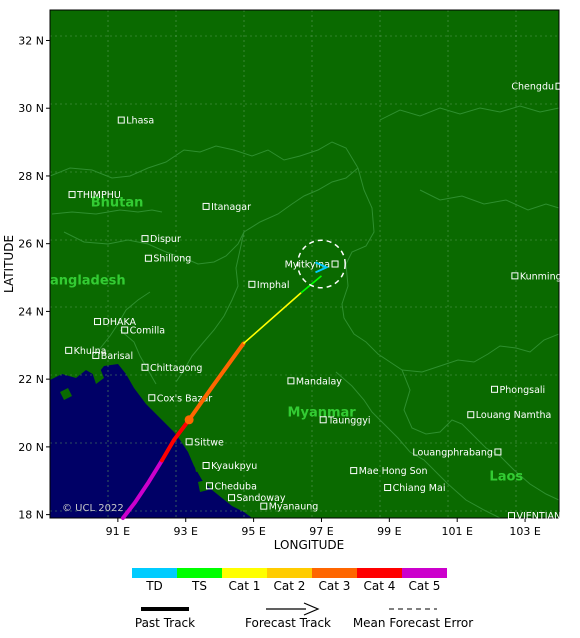 The image size is (580, 638). Describe the element at coordinates (98, 195) in the screenshot. I see `city-label: THIMPHU` at that location.